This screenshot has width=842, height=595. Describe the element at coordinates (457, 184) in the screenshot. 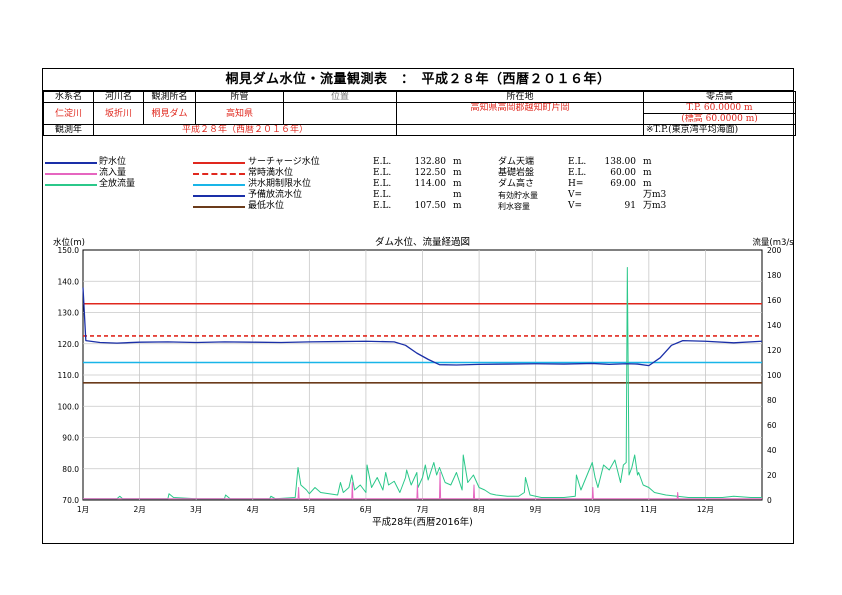

I see `legend-ref-unit-2: m` at that location.